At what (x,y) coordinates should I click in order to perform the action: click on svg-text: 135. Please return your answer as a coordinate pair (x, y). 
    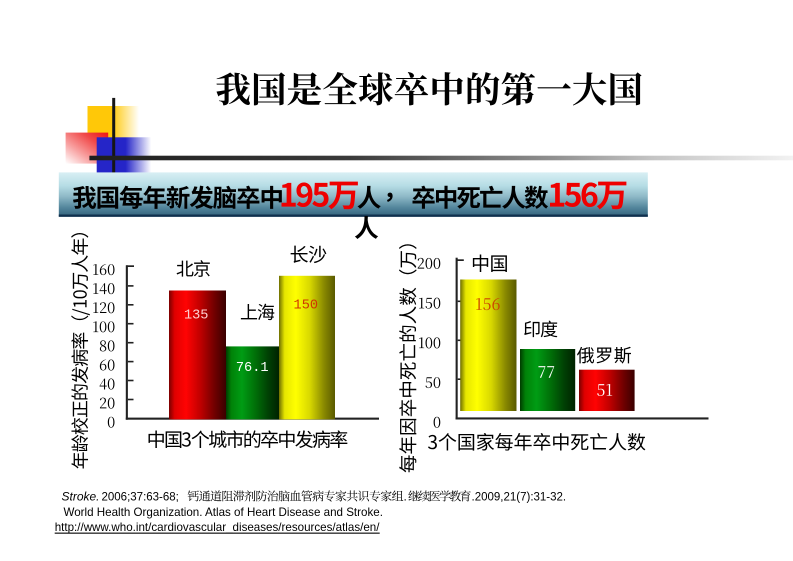
    Looking at the image, I should click on (196, 315).